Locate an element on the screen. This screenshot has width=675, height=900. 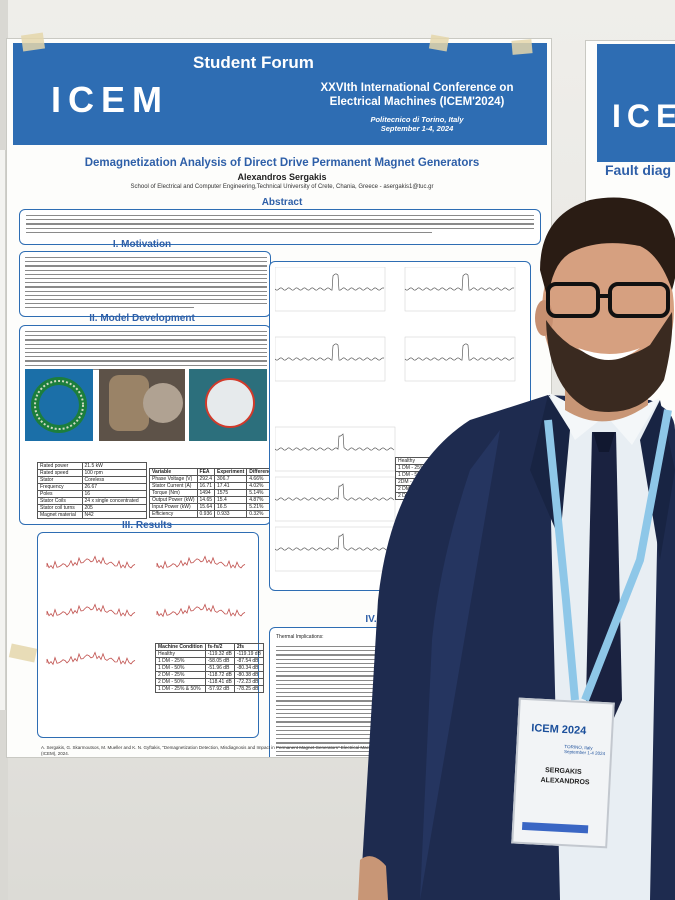
waveform-plots is located at coordinates (395, 419).